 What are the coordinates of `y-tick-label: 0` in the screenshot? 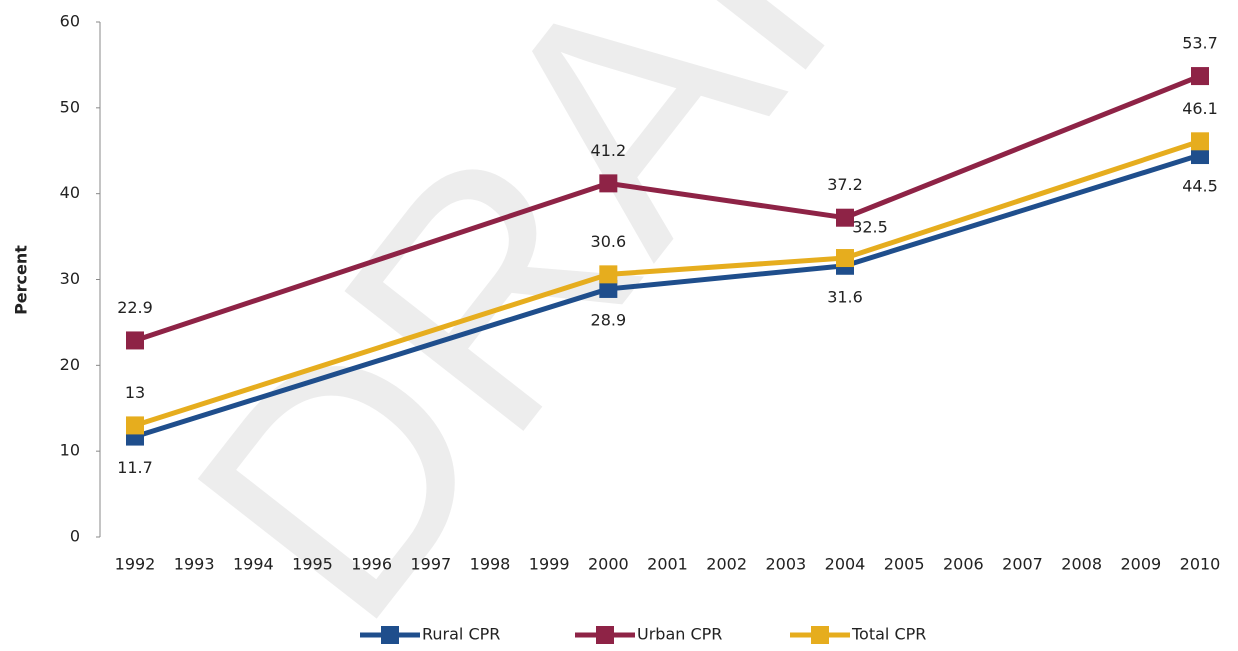 It's located at (75, 536).